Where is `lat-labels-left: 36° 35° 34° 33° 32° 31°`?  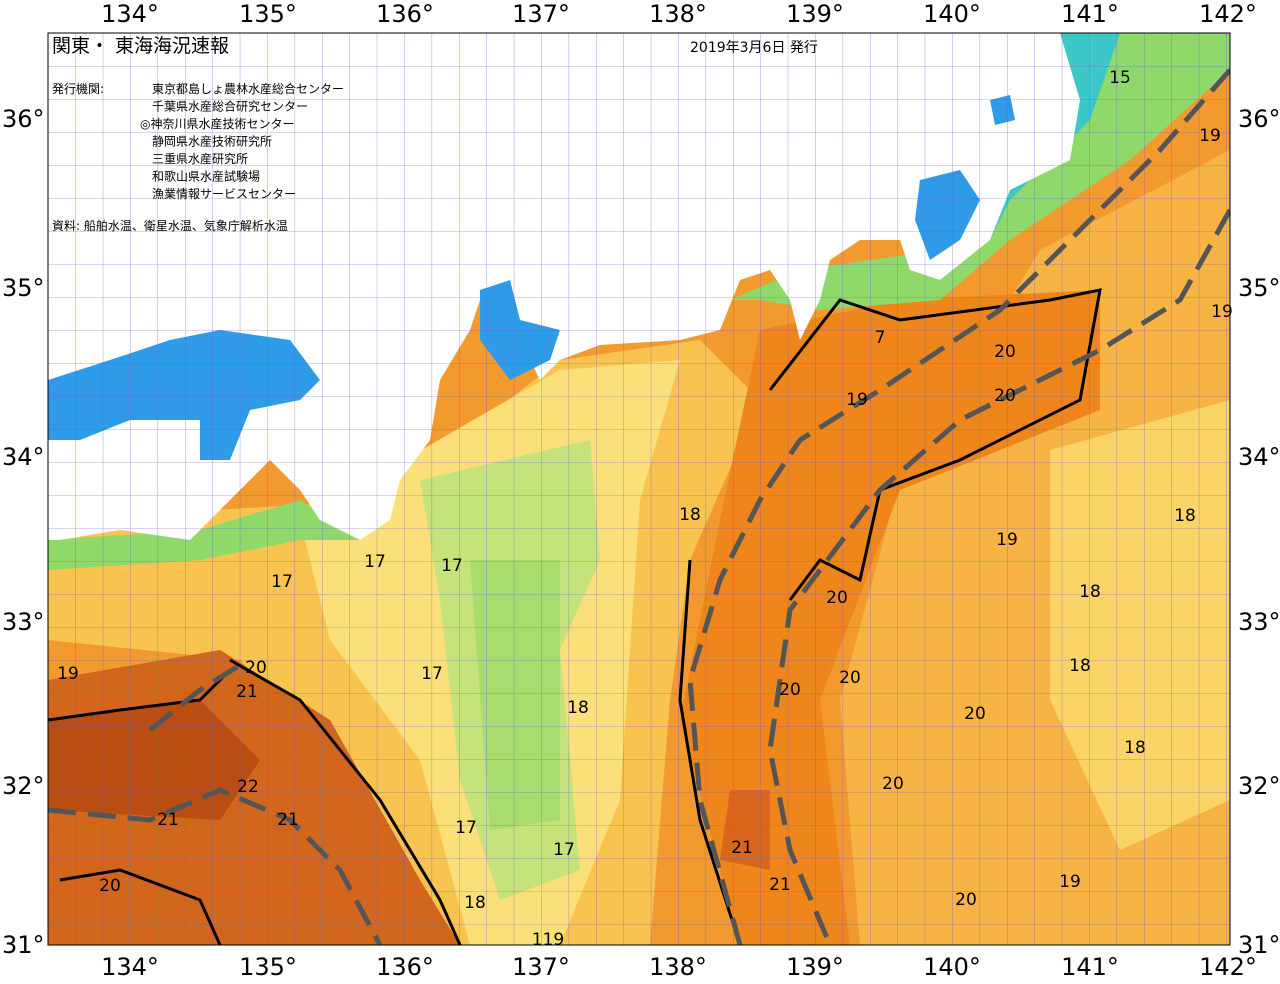 lat-labels-left: 36° 35° 34° 33° 32° 31° is located at coordinates (23, 532).